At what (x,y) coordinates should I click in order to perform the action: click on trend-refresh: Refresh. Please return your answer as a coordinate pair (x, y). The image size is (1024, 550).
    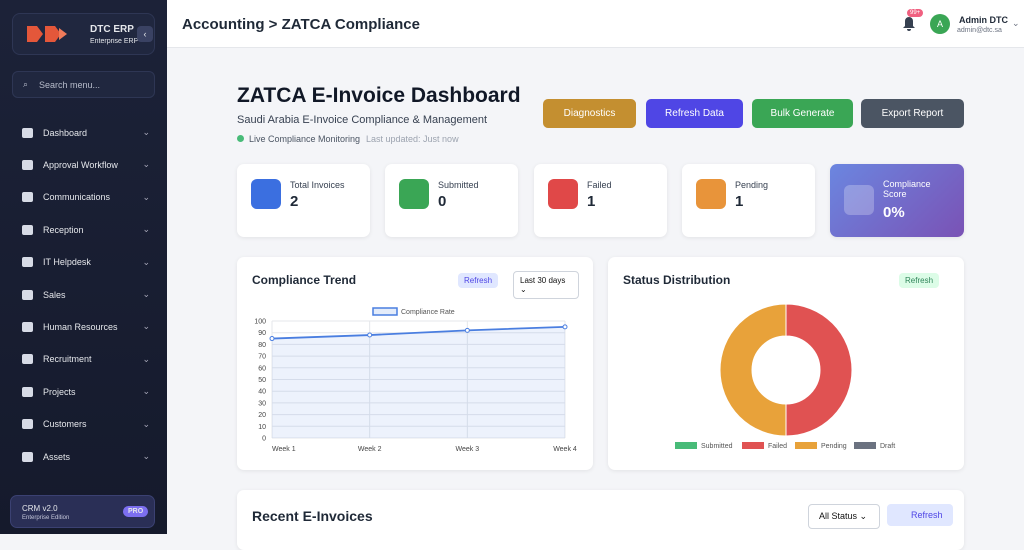
    Looking at the image, I should click on (478, 280).